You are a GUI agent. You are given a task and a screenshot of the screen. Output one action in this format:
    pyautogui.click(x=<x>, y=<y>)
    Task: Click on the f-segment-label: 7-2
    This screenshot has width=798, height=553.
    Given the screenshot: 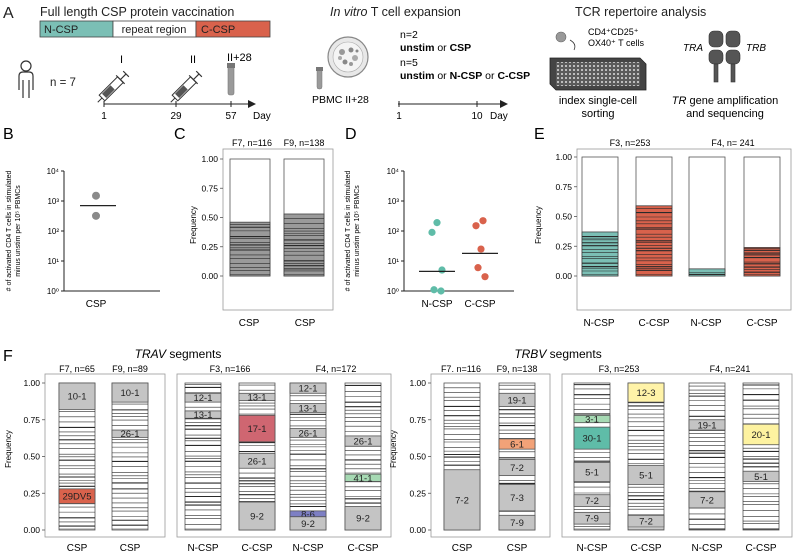 What is the action you would take?
    pyautogui.click(x=707, y=500)
    